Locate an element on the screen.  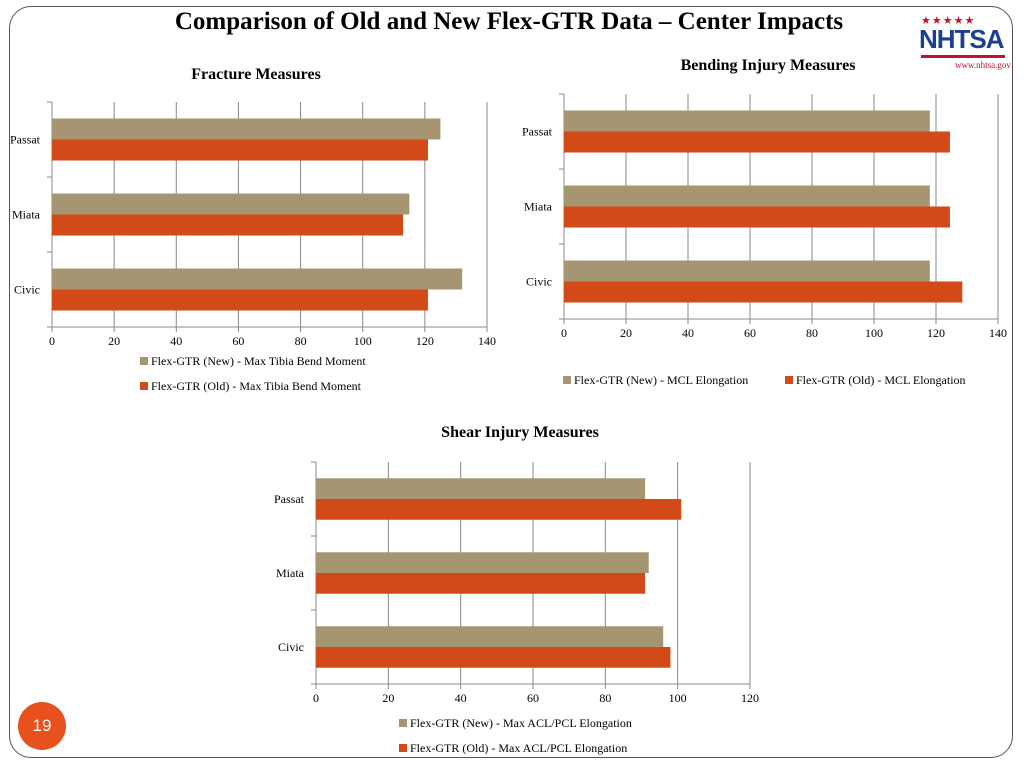
legend-label: Flex-GTR (New) - MCL Elongation is located at coordinates (661, 380).